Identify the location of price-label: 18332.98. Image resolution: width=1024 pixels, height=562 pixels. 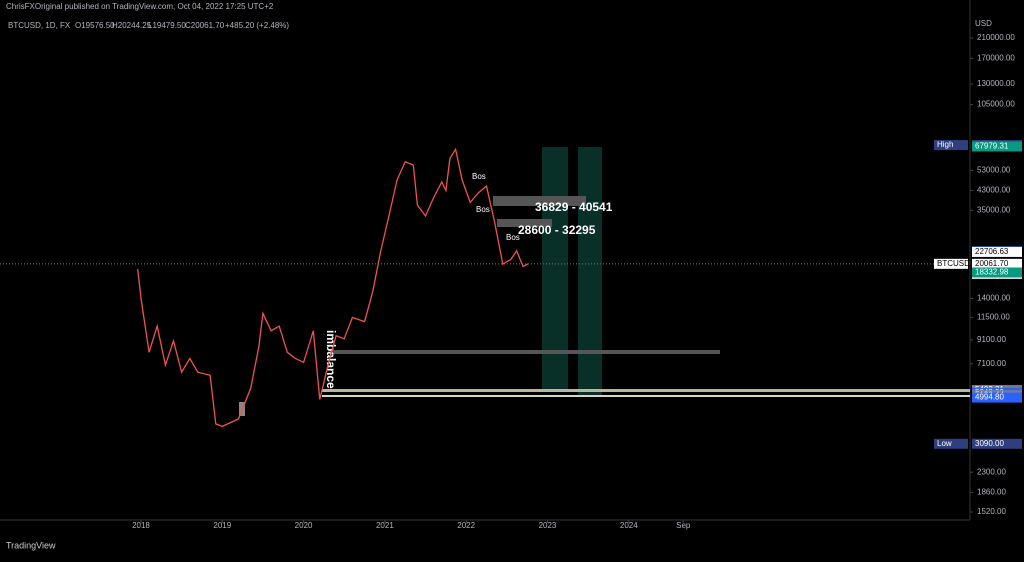
(992, 272).